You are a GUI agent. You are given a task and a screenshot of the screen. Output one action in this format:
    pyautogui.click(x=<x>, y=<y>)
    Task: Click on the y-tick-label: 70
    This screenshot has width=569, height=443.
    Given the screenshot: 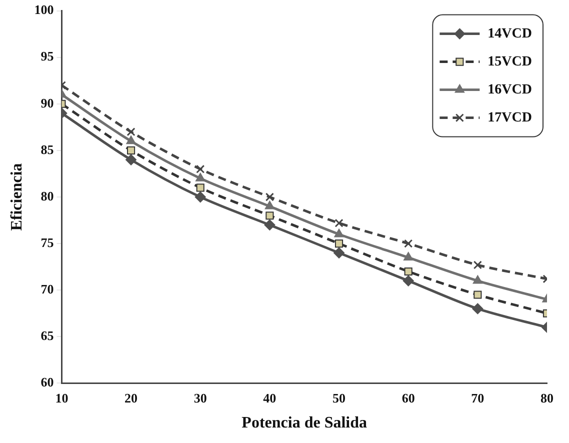 What is the action you would take?
    pyautogui.click(x=47, y=288)
    